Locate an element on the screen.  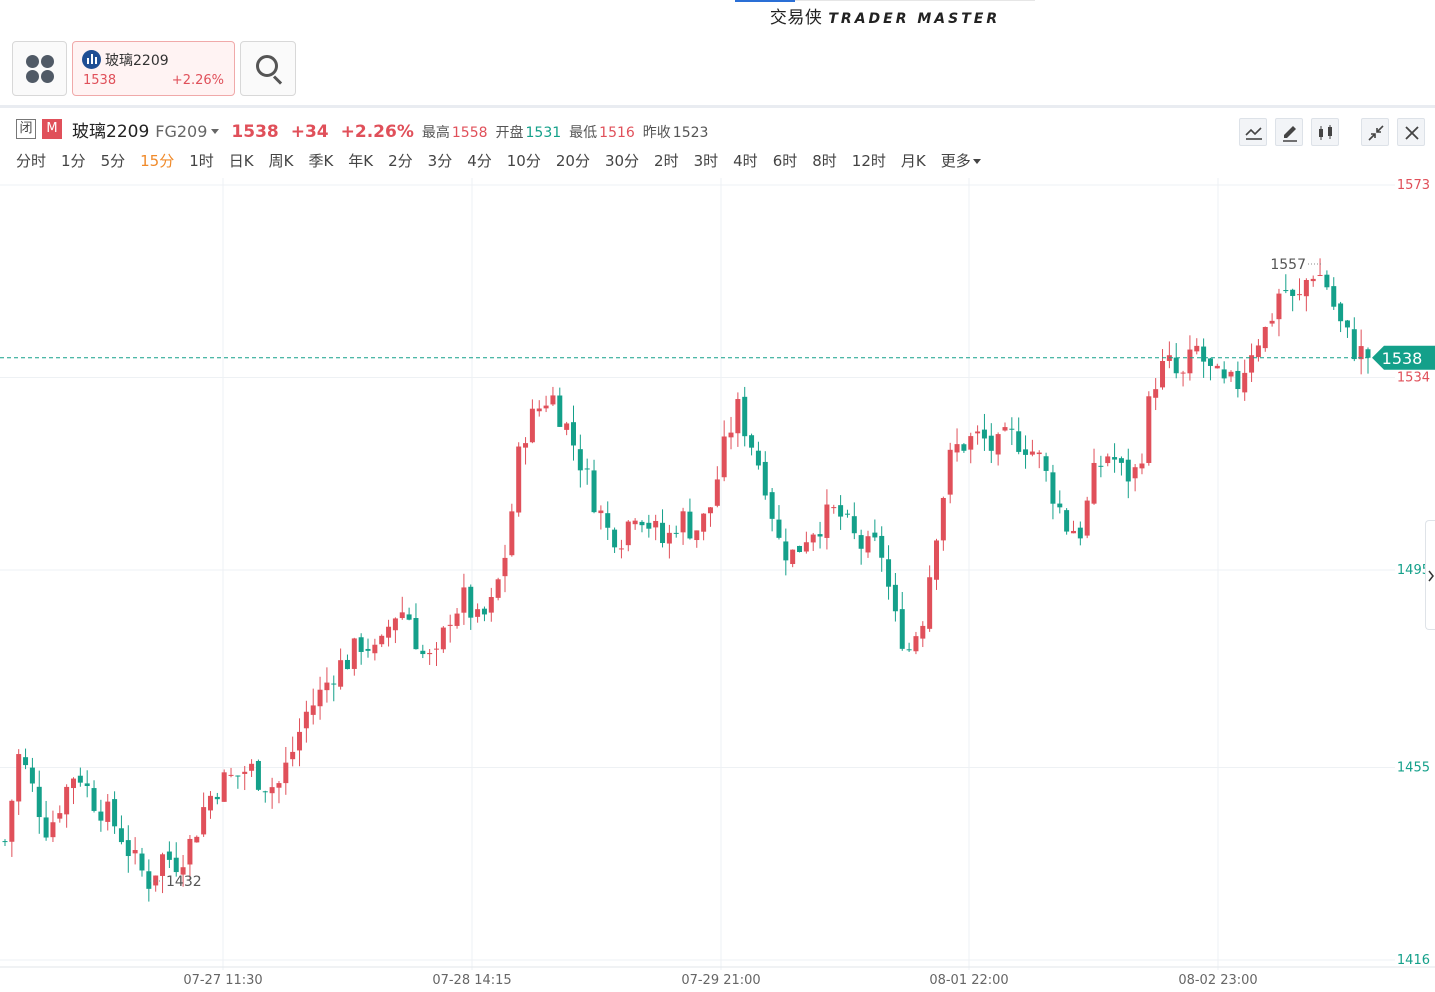
y-tick-label-2: 1495 is located at coordinates (1413, 570).